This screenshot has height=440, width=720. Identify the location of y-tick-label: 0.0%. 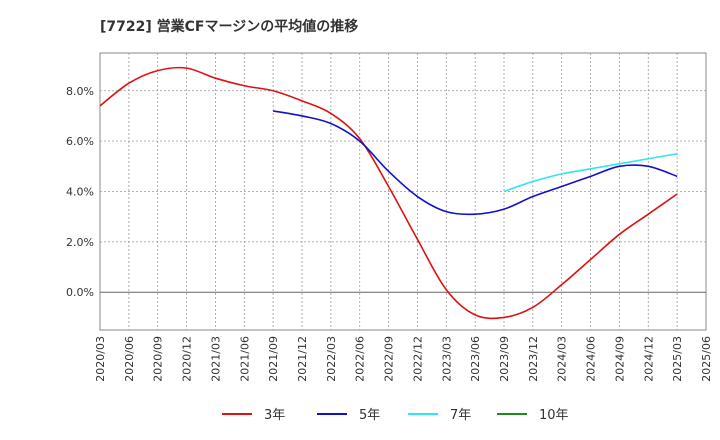
(80, 292).